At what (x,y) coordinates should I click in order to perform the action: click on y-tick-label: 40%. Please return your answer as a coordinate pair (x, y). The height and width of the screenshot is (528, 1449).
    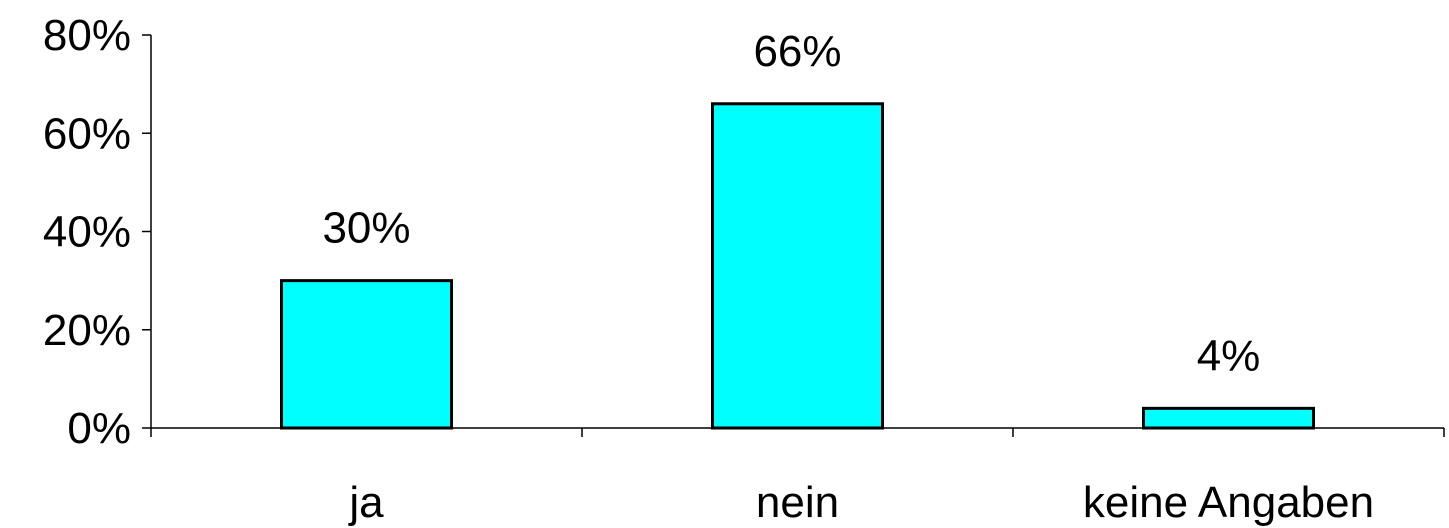
    Looking at the image, I should click on (87, 232).